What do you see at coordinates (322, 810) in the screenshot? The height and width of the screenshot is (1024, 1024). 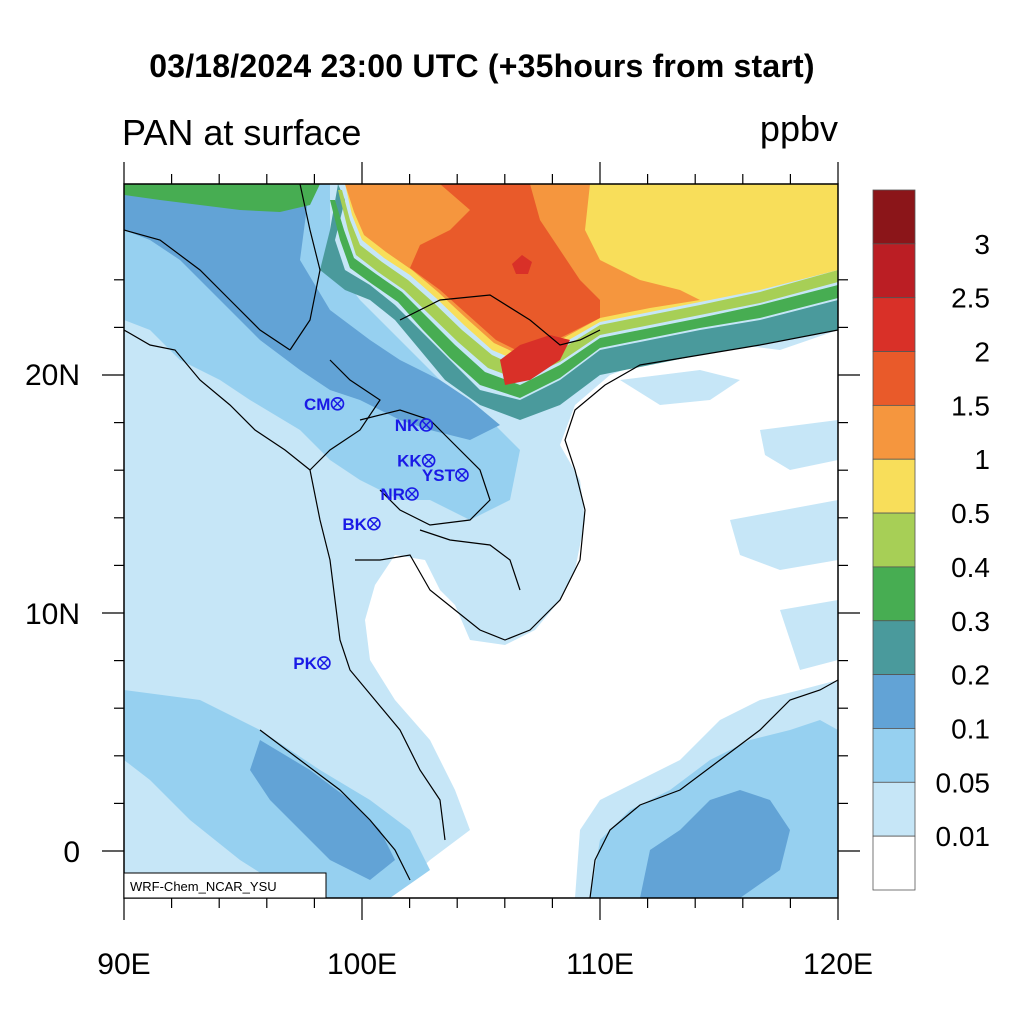 I see `peninsula-dark` at bounding box center [322, 810].